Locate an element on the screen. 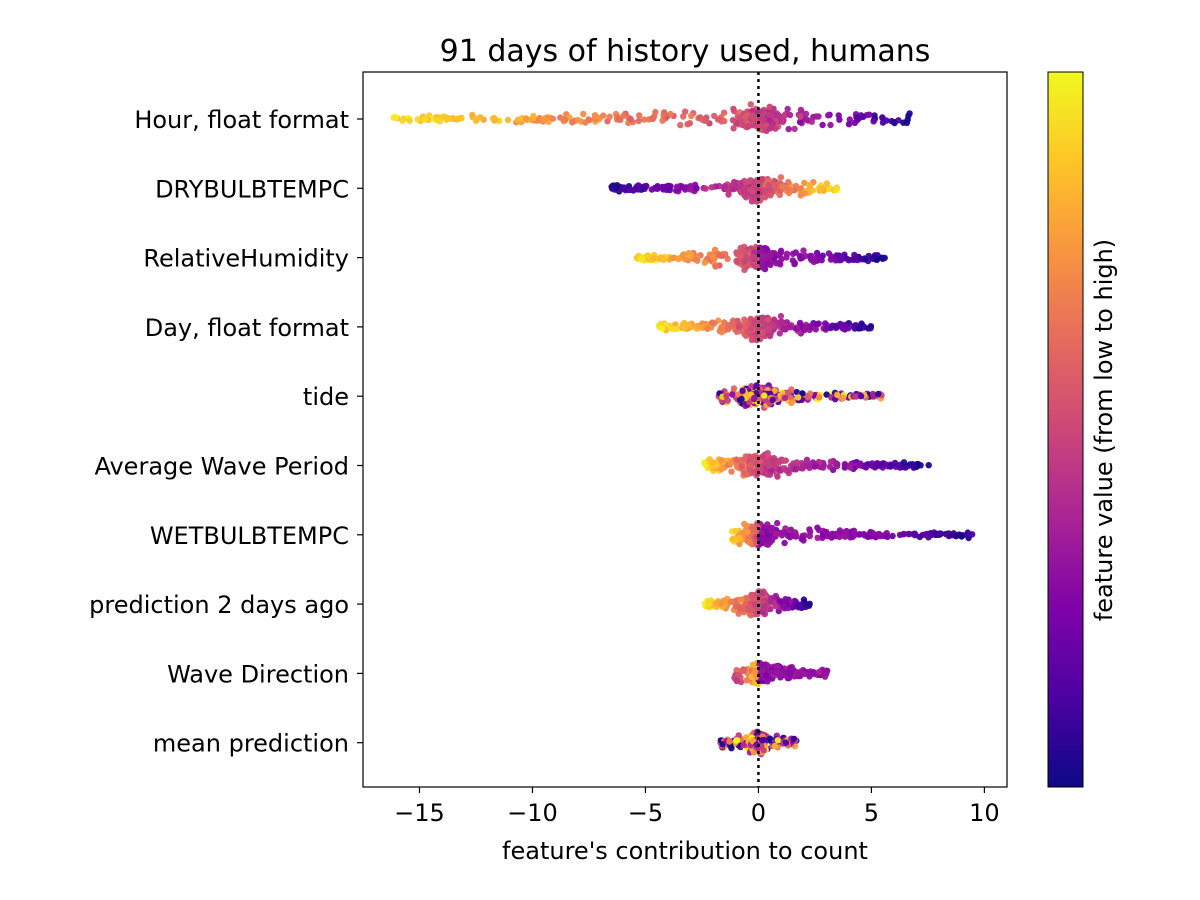  x-axis: −15 −10 −5 0 5 10 is located at coordinates (697, 807).